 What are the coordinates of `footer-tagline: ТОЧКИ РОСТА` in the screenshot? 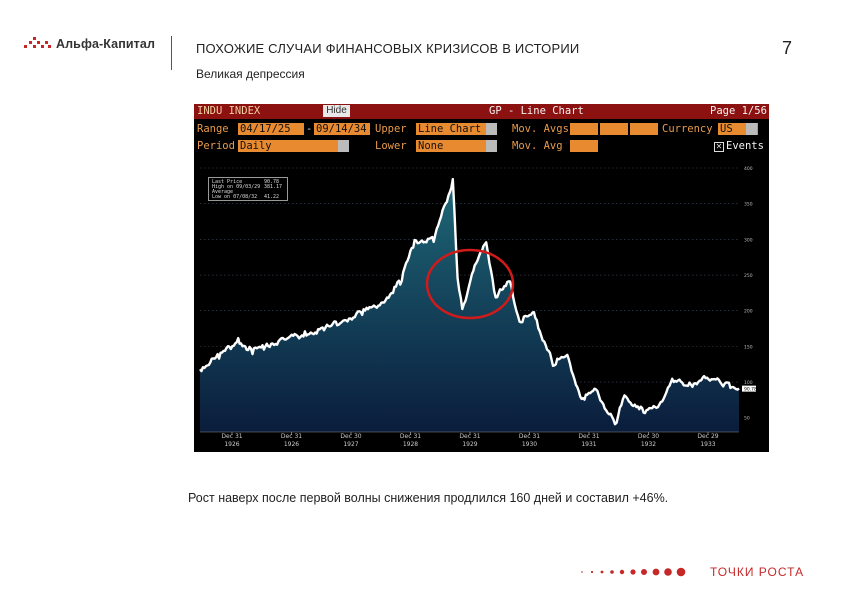 It's located at (757, 572).